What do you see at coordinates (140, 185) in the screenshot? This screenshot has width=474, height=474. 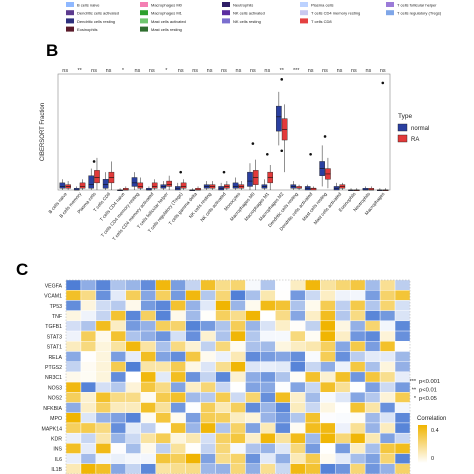 I see `box-RA` at bounding box center [140, 185].